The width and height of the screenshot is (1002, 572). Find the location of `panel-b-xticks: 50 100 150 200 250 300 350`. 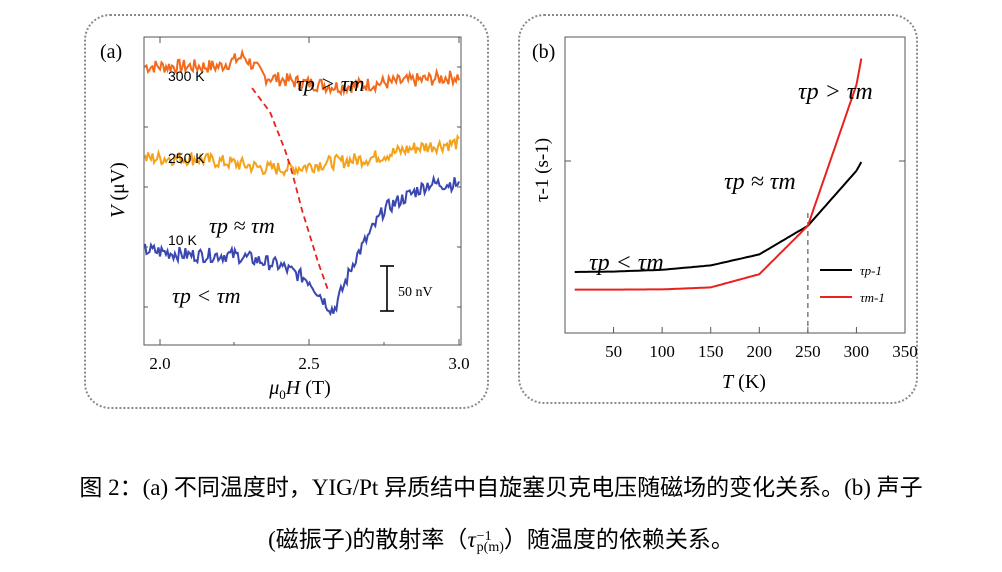

panel-b-xticks: 50 100 150 200 250 300 350 is located at coordinates (761, 344).